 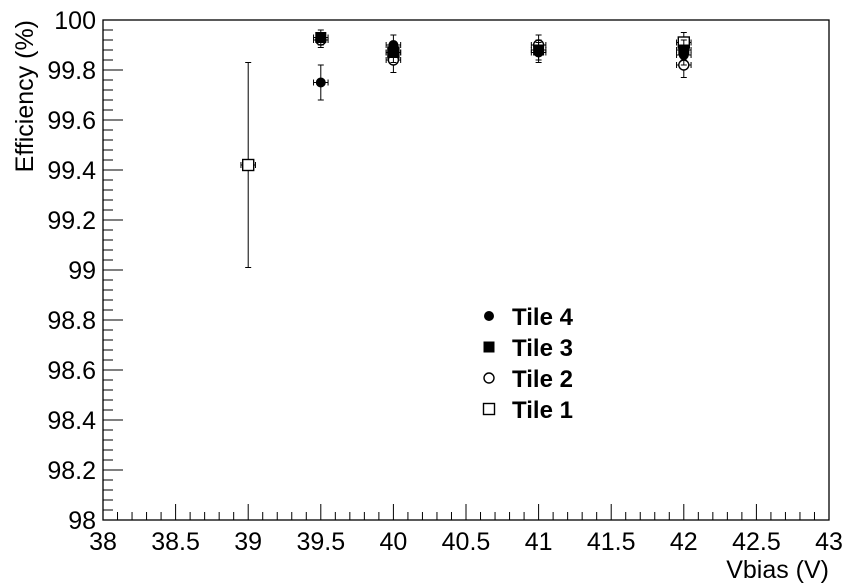 What do you see at coordinates (466, 542) in the screenshot?
I see `x-tick-label: 40.5` at bounding box center [466, 542].